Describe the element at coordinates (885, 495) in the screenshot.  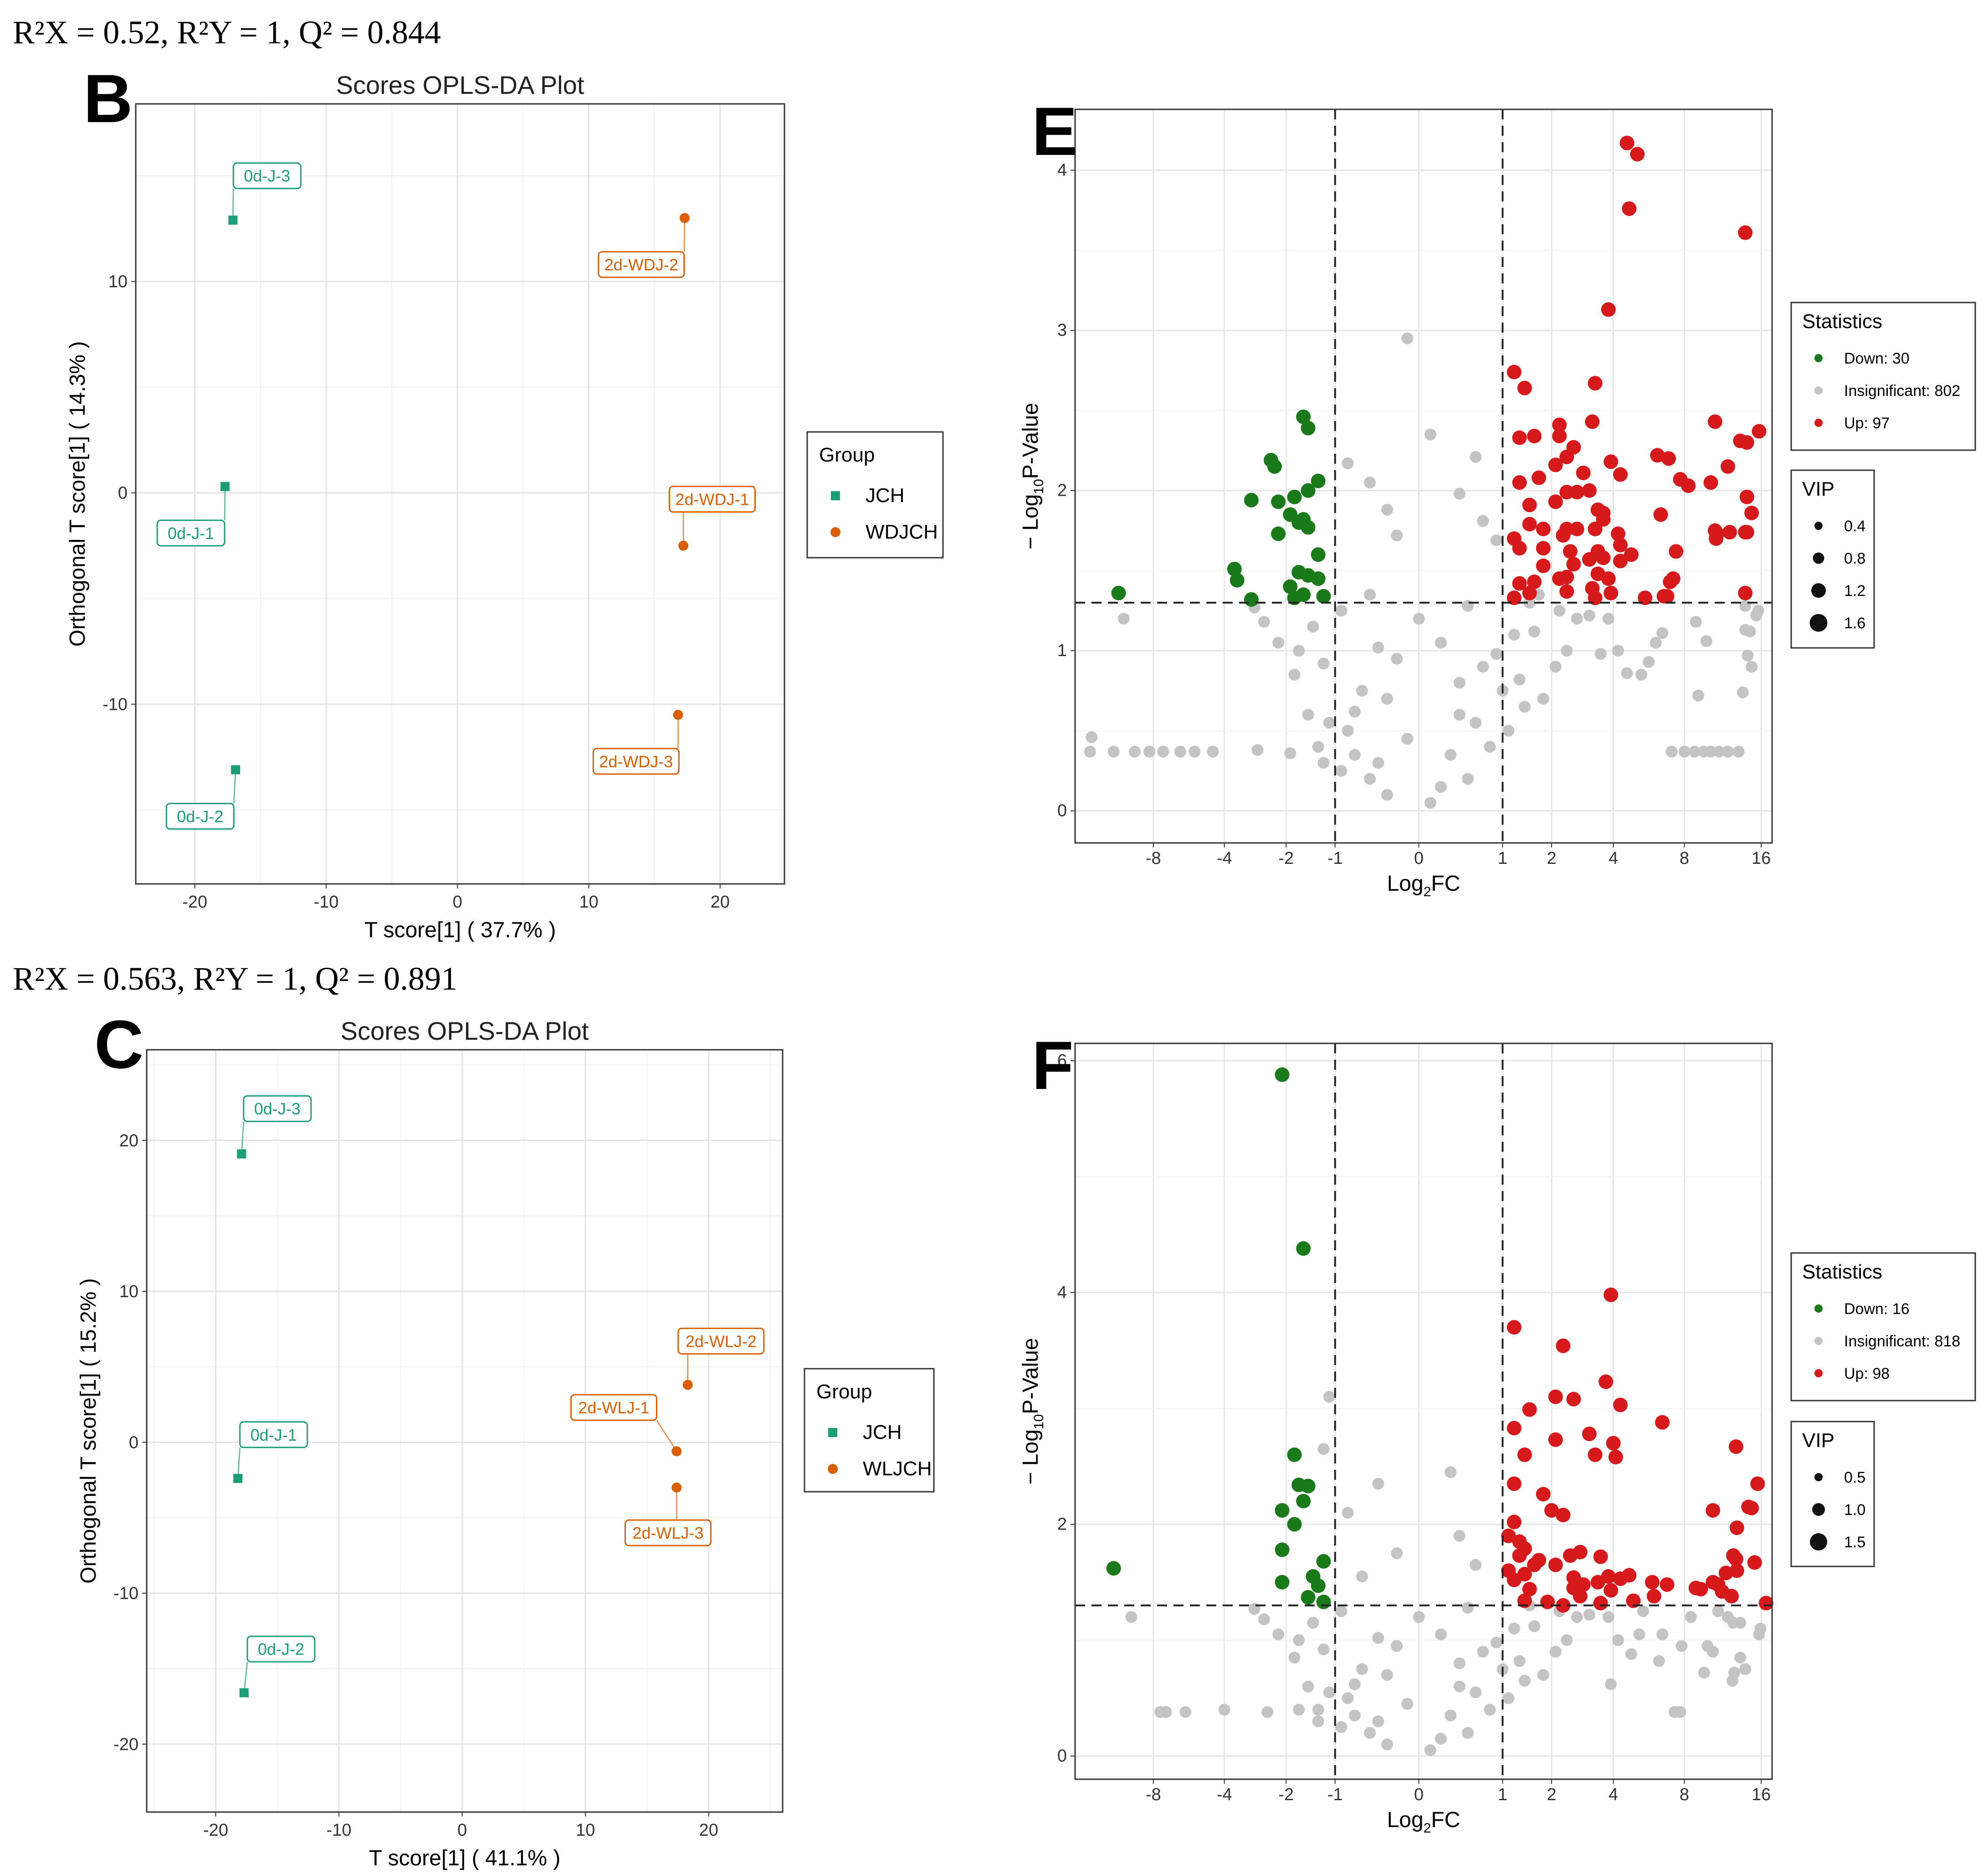
I see `legend-label: JCH` at that location.